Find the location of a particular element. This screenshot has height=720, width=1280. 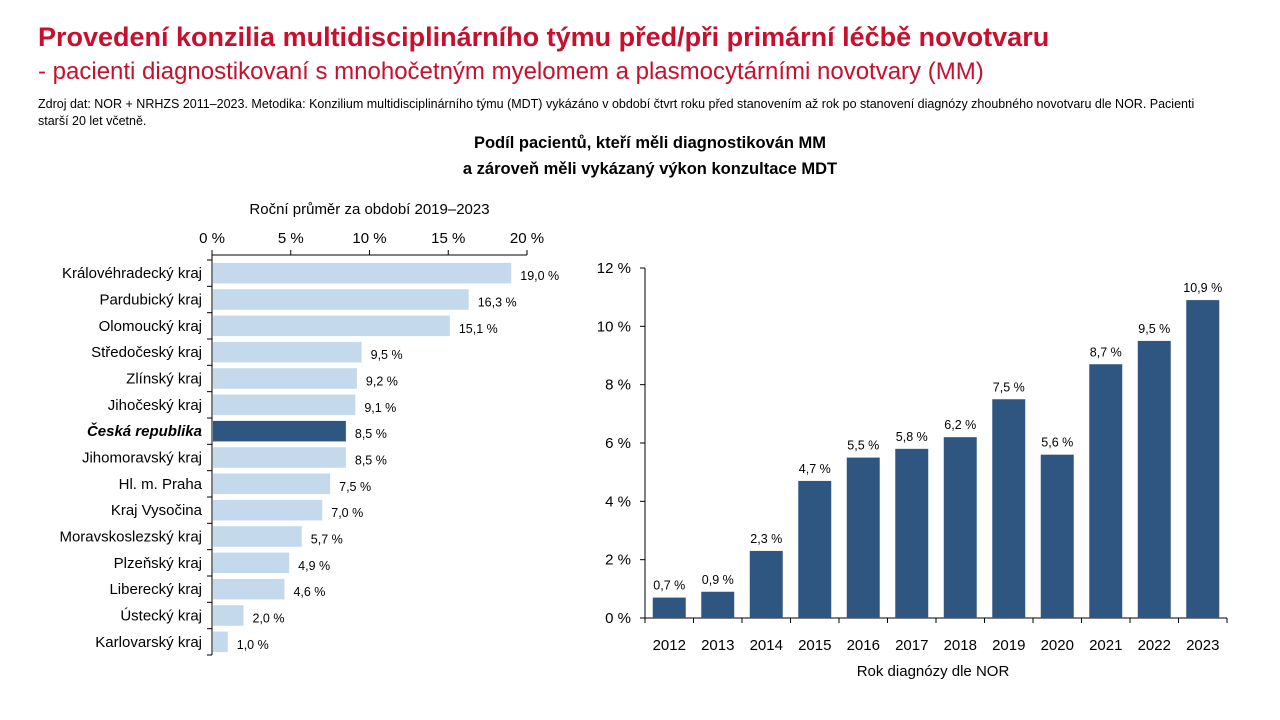

vbar-data-label: 7,5 % is located at coordinates (1009, 387).